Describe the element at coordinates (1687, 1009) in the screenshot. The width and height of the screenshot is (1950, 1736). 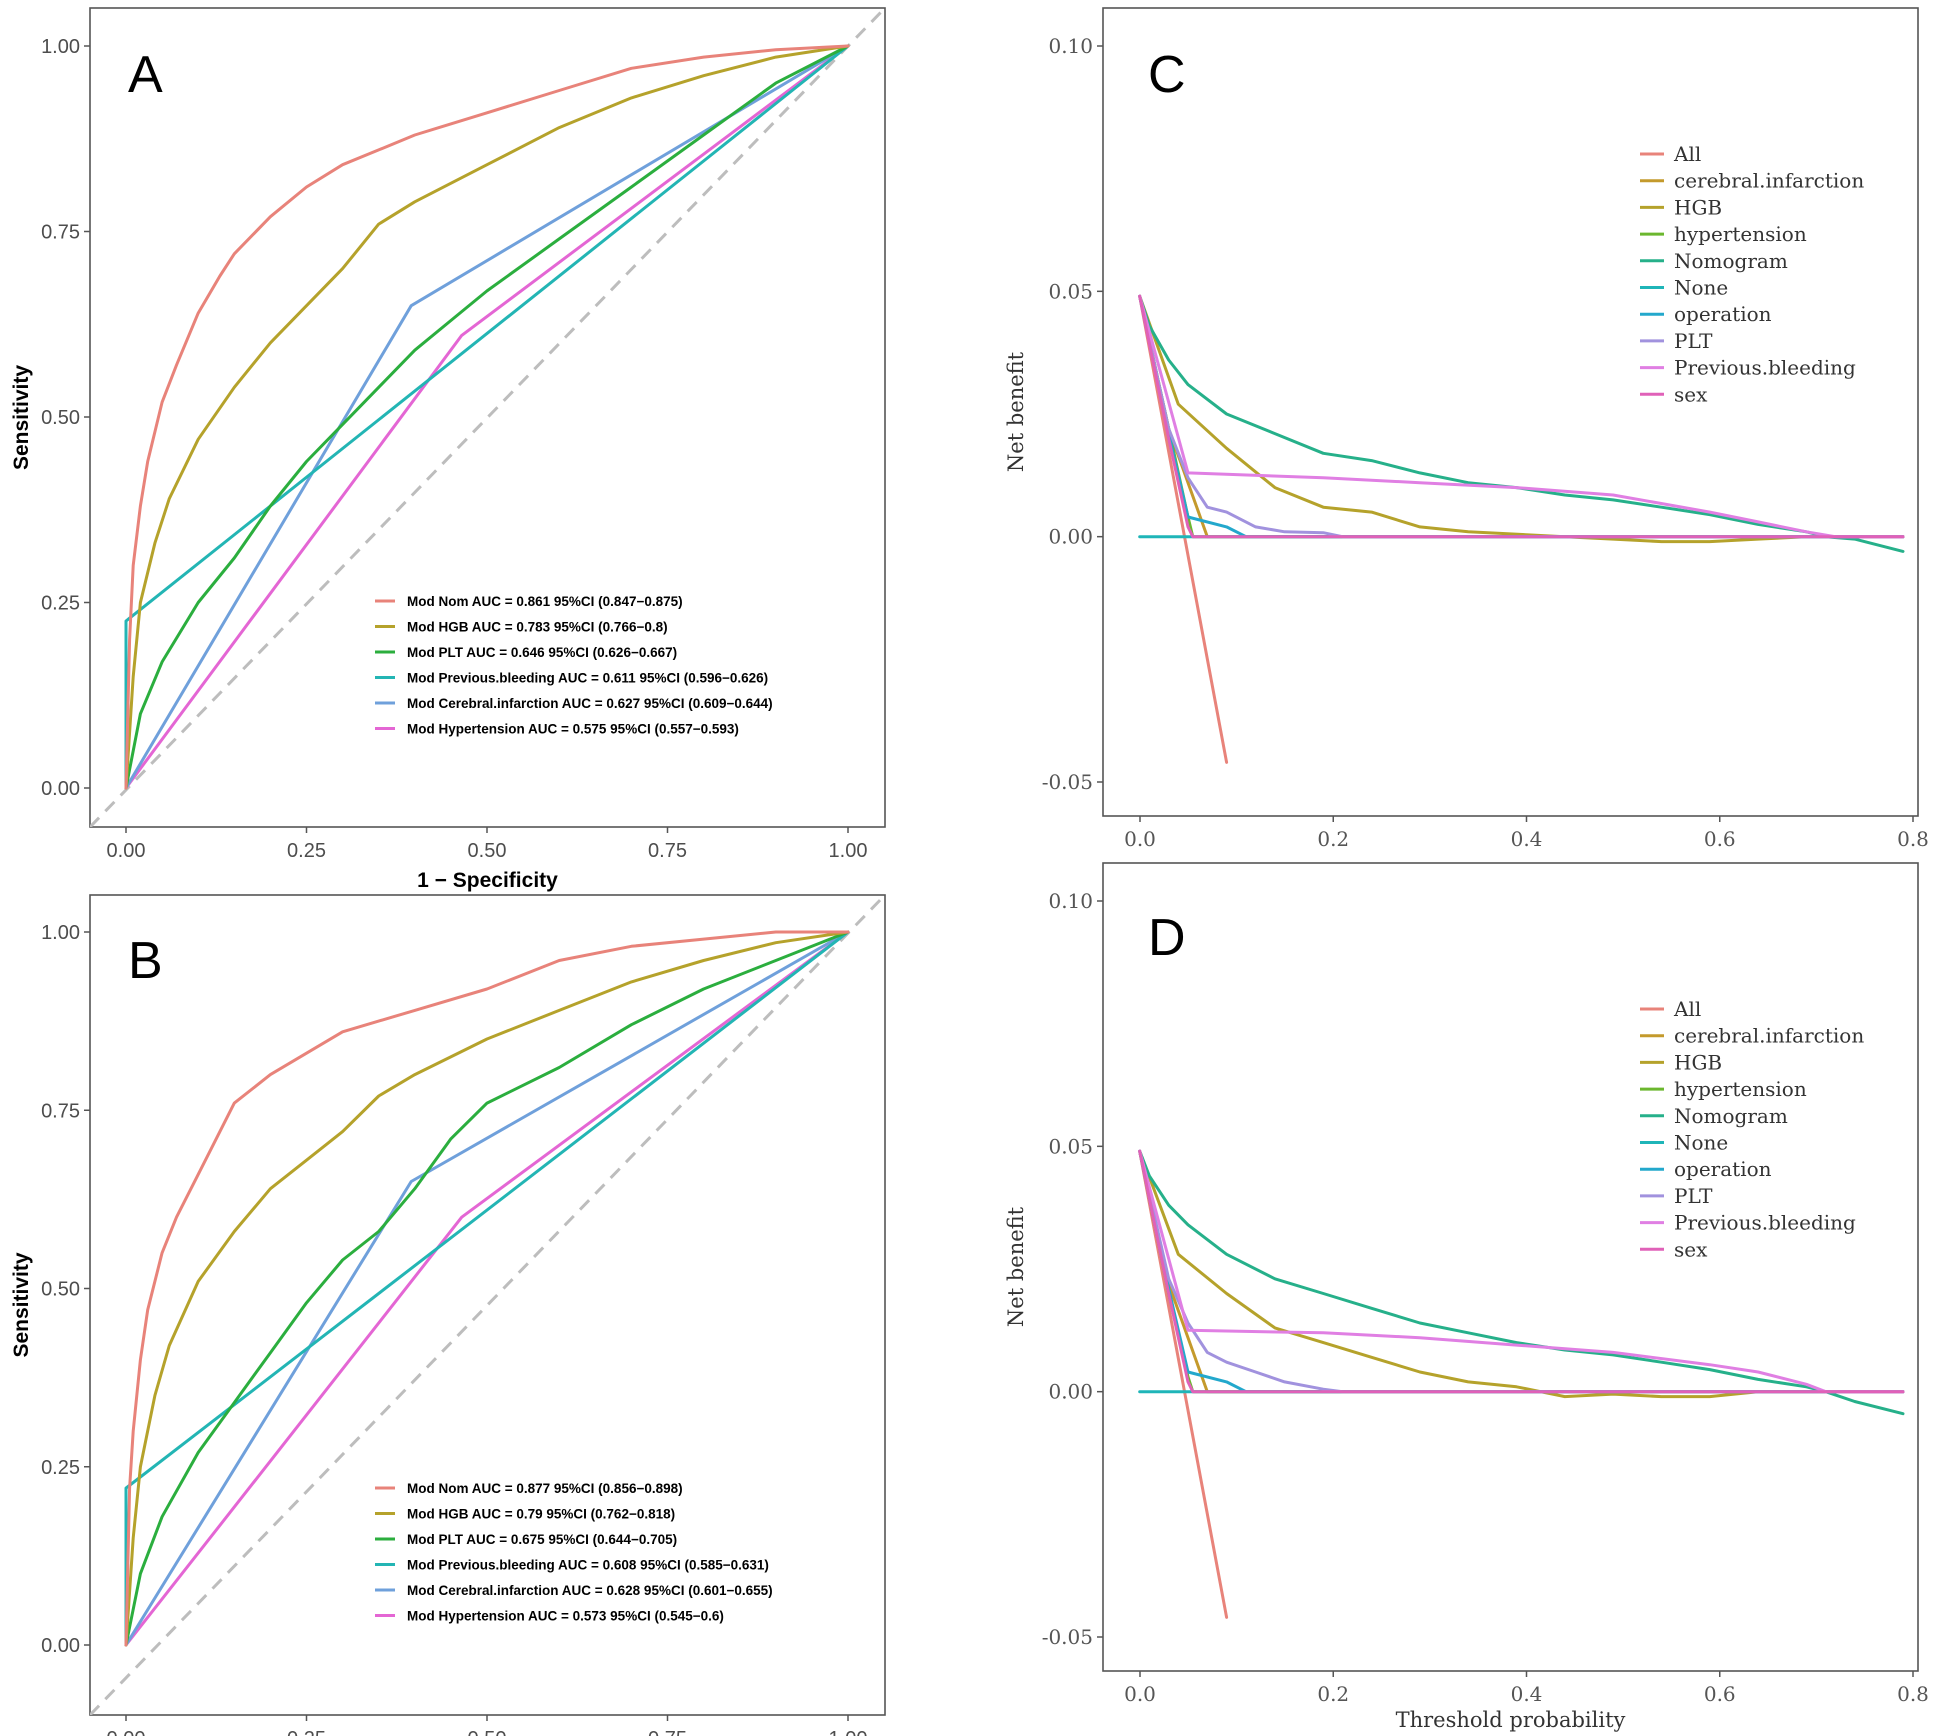
I see `legend-label: All` at that location.